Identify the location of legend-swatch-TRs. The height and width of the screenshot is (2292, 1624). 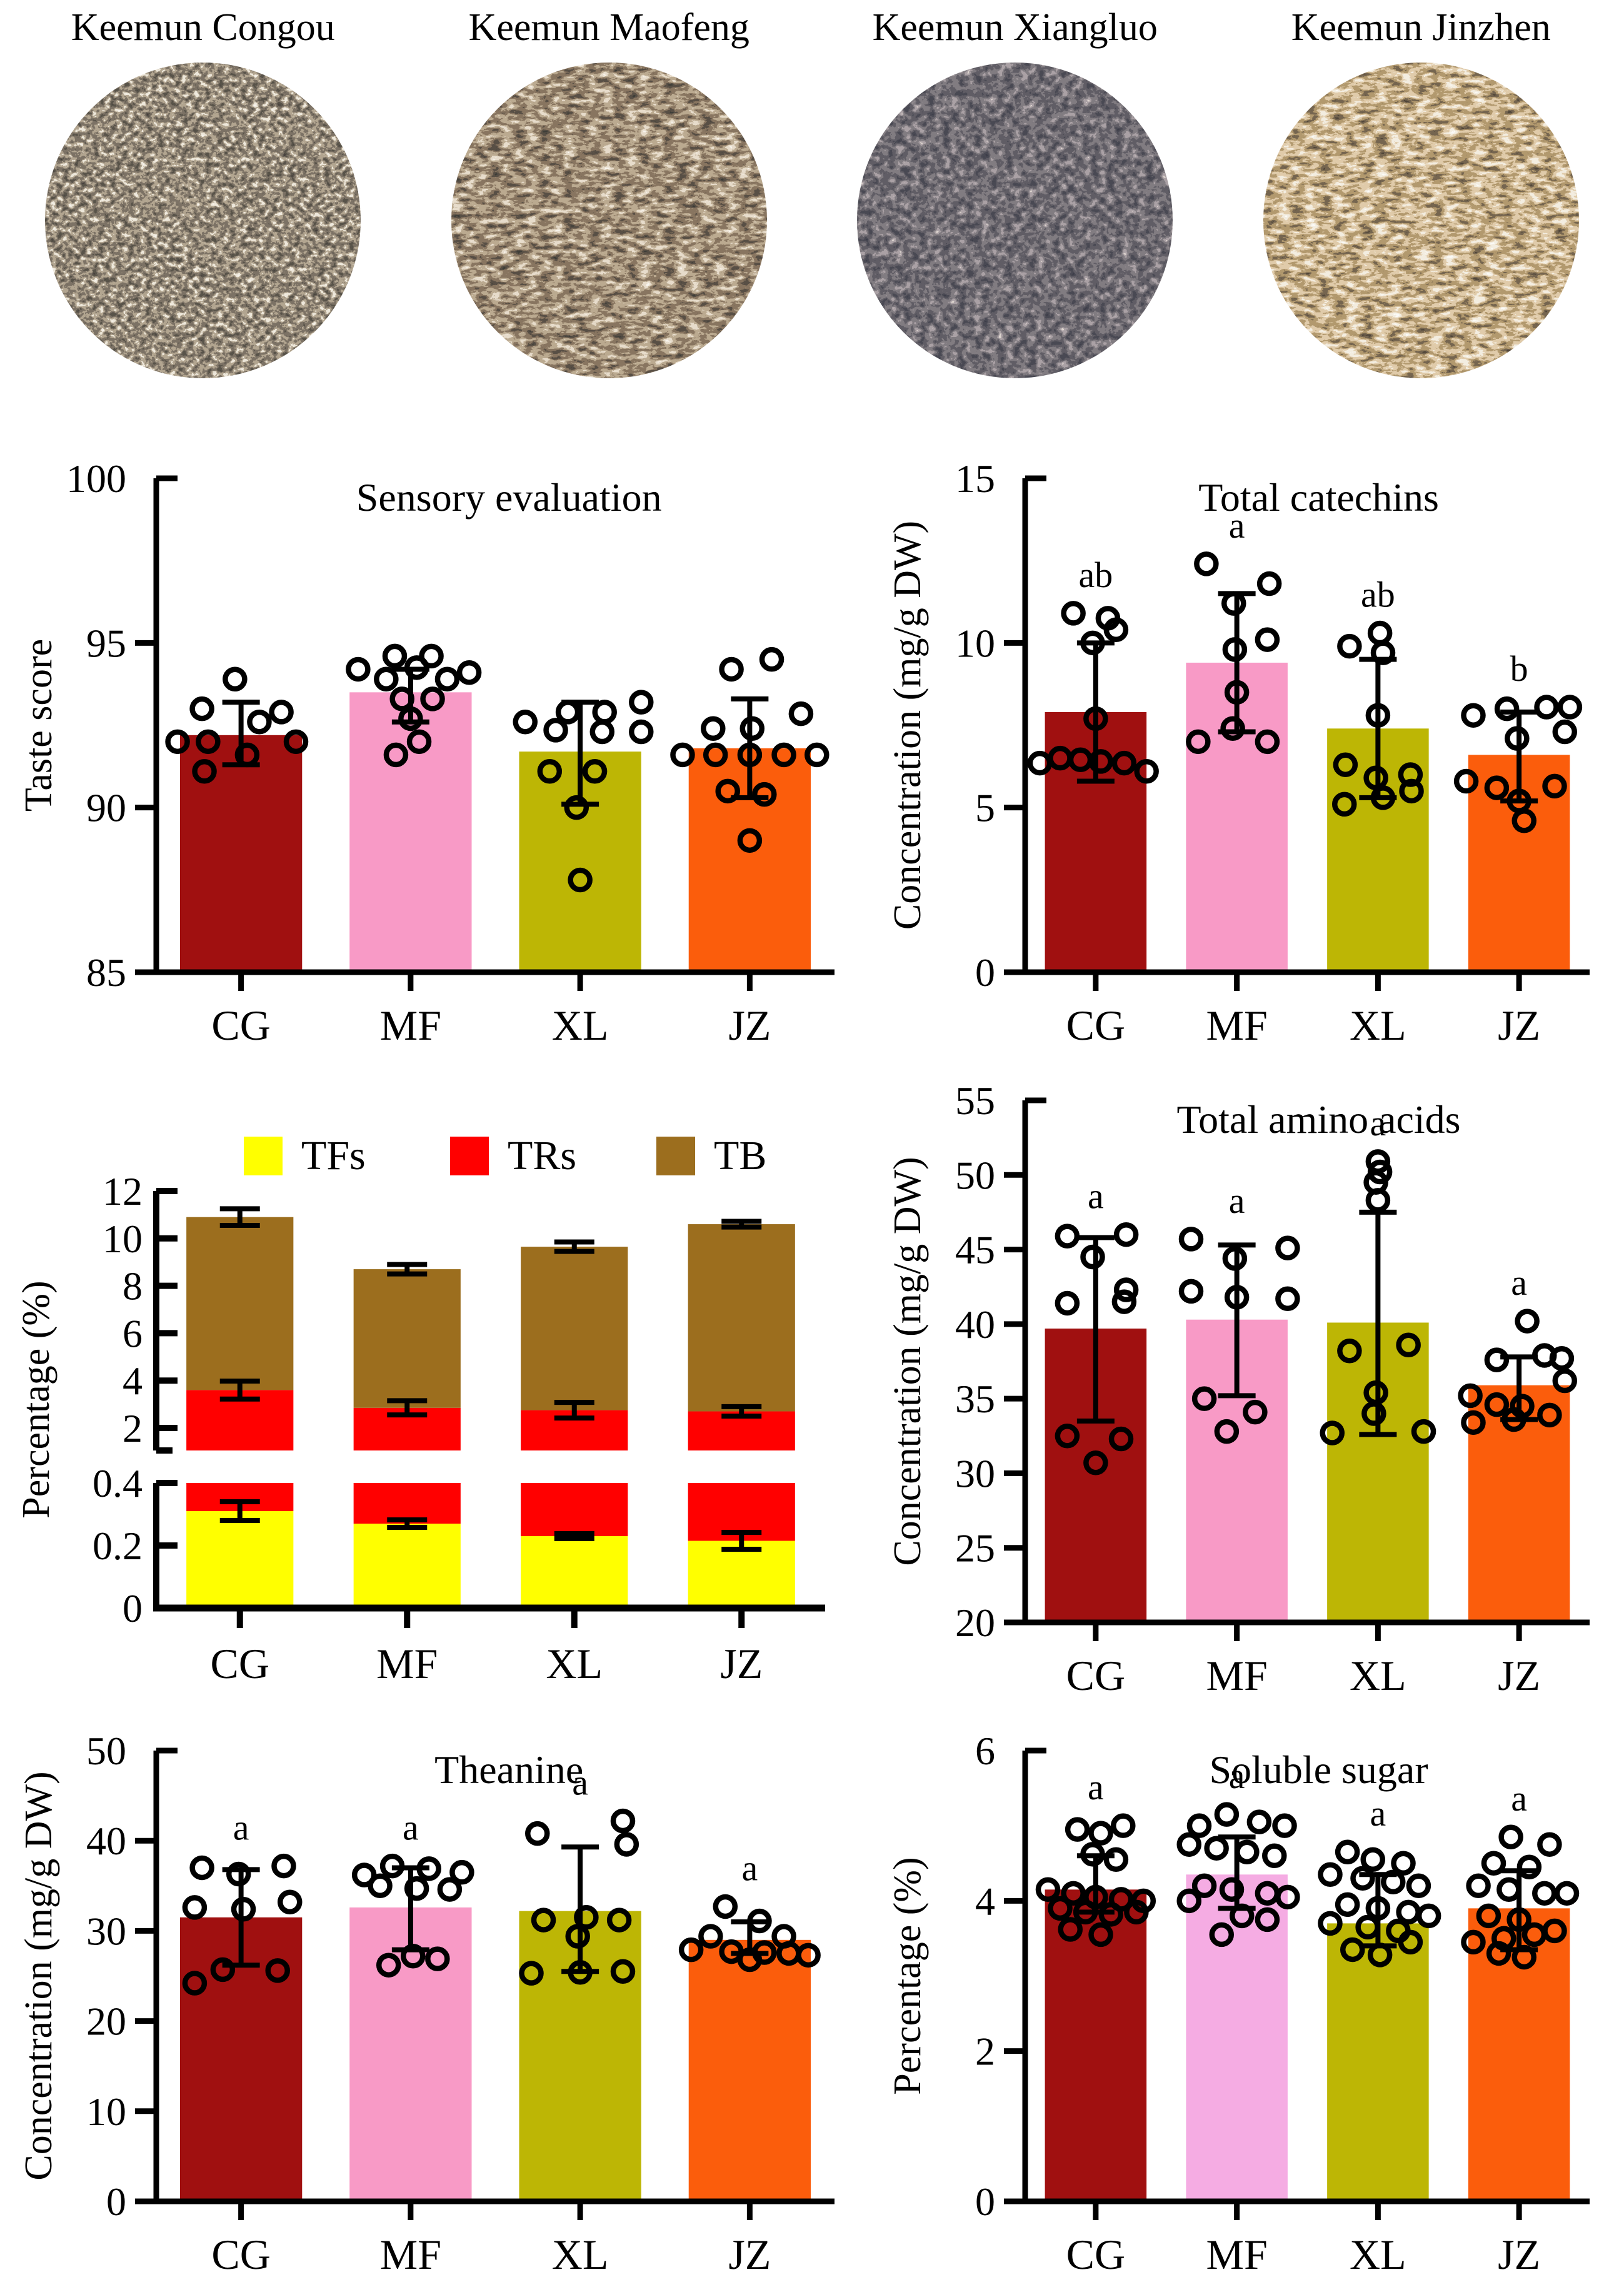
(469, 1156).